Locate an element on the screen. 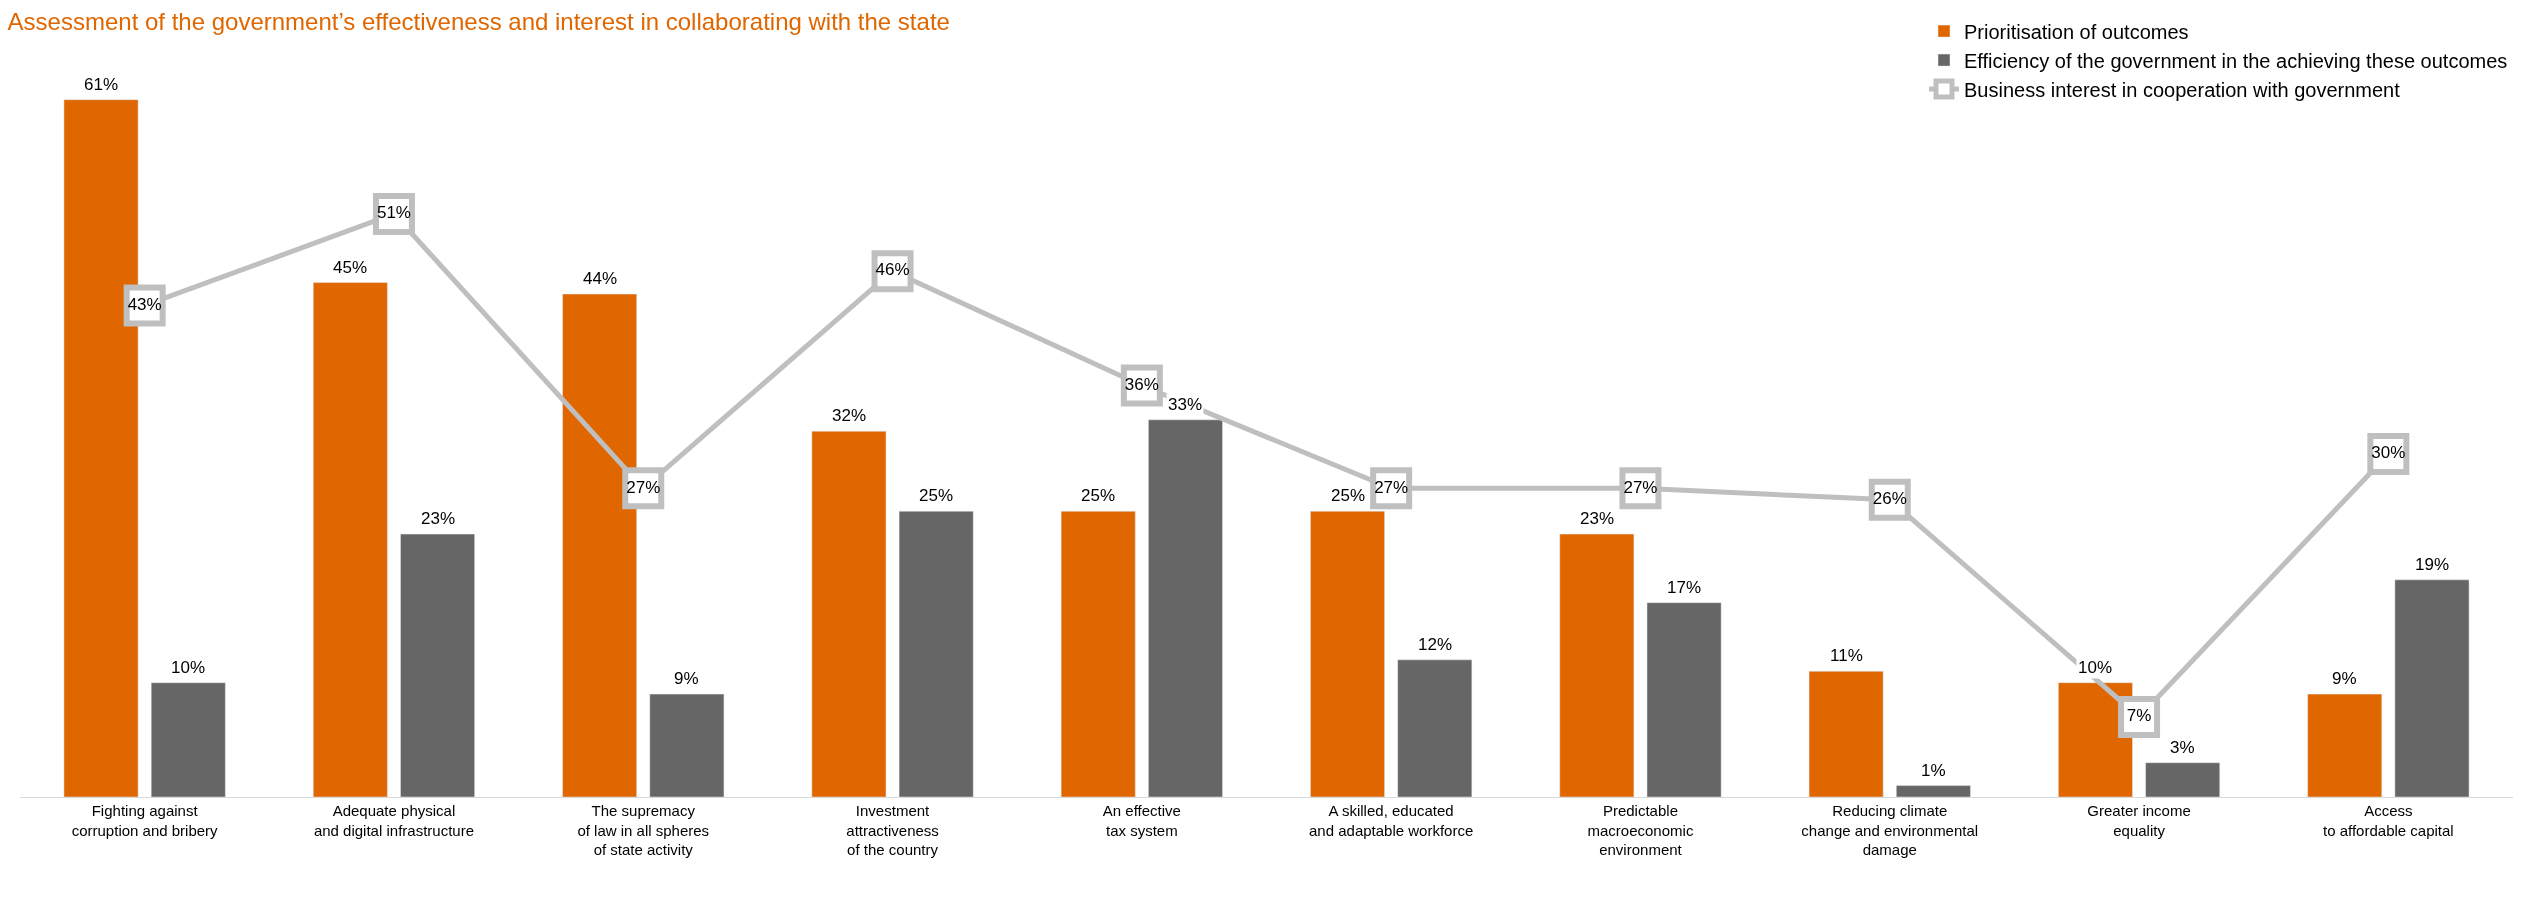 The width and height of the screenshot is (2533, 897). x-tick-label: Fighting against corruption and bribery is located at coordinates (145, 820).